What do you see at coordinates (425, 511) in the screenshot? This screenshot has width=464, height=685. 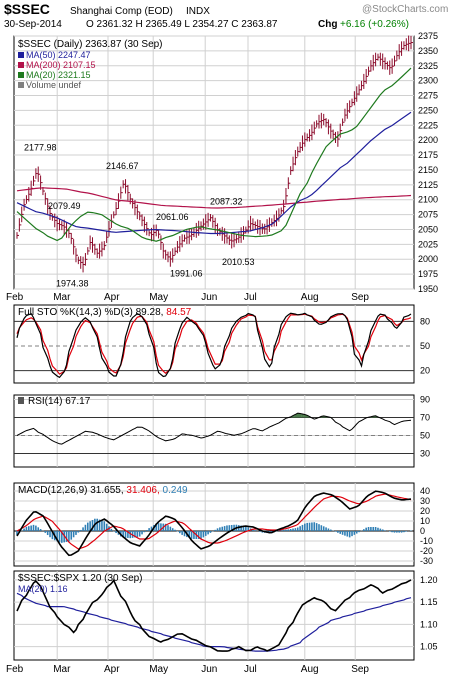 I see `macd-y-tick: 20` at bounding box center [425, 511].